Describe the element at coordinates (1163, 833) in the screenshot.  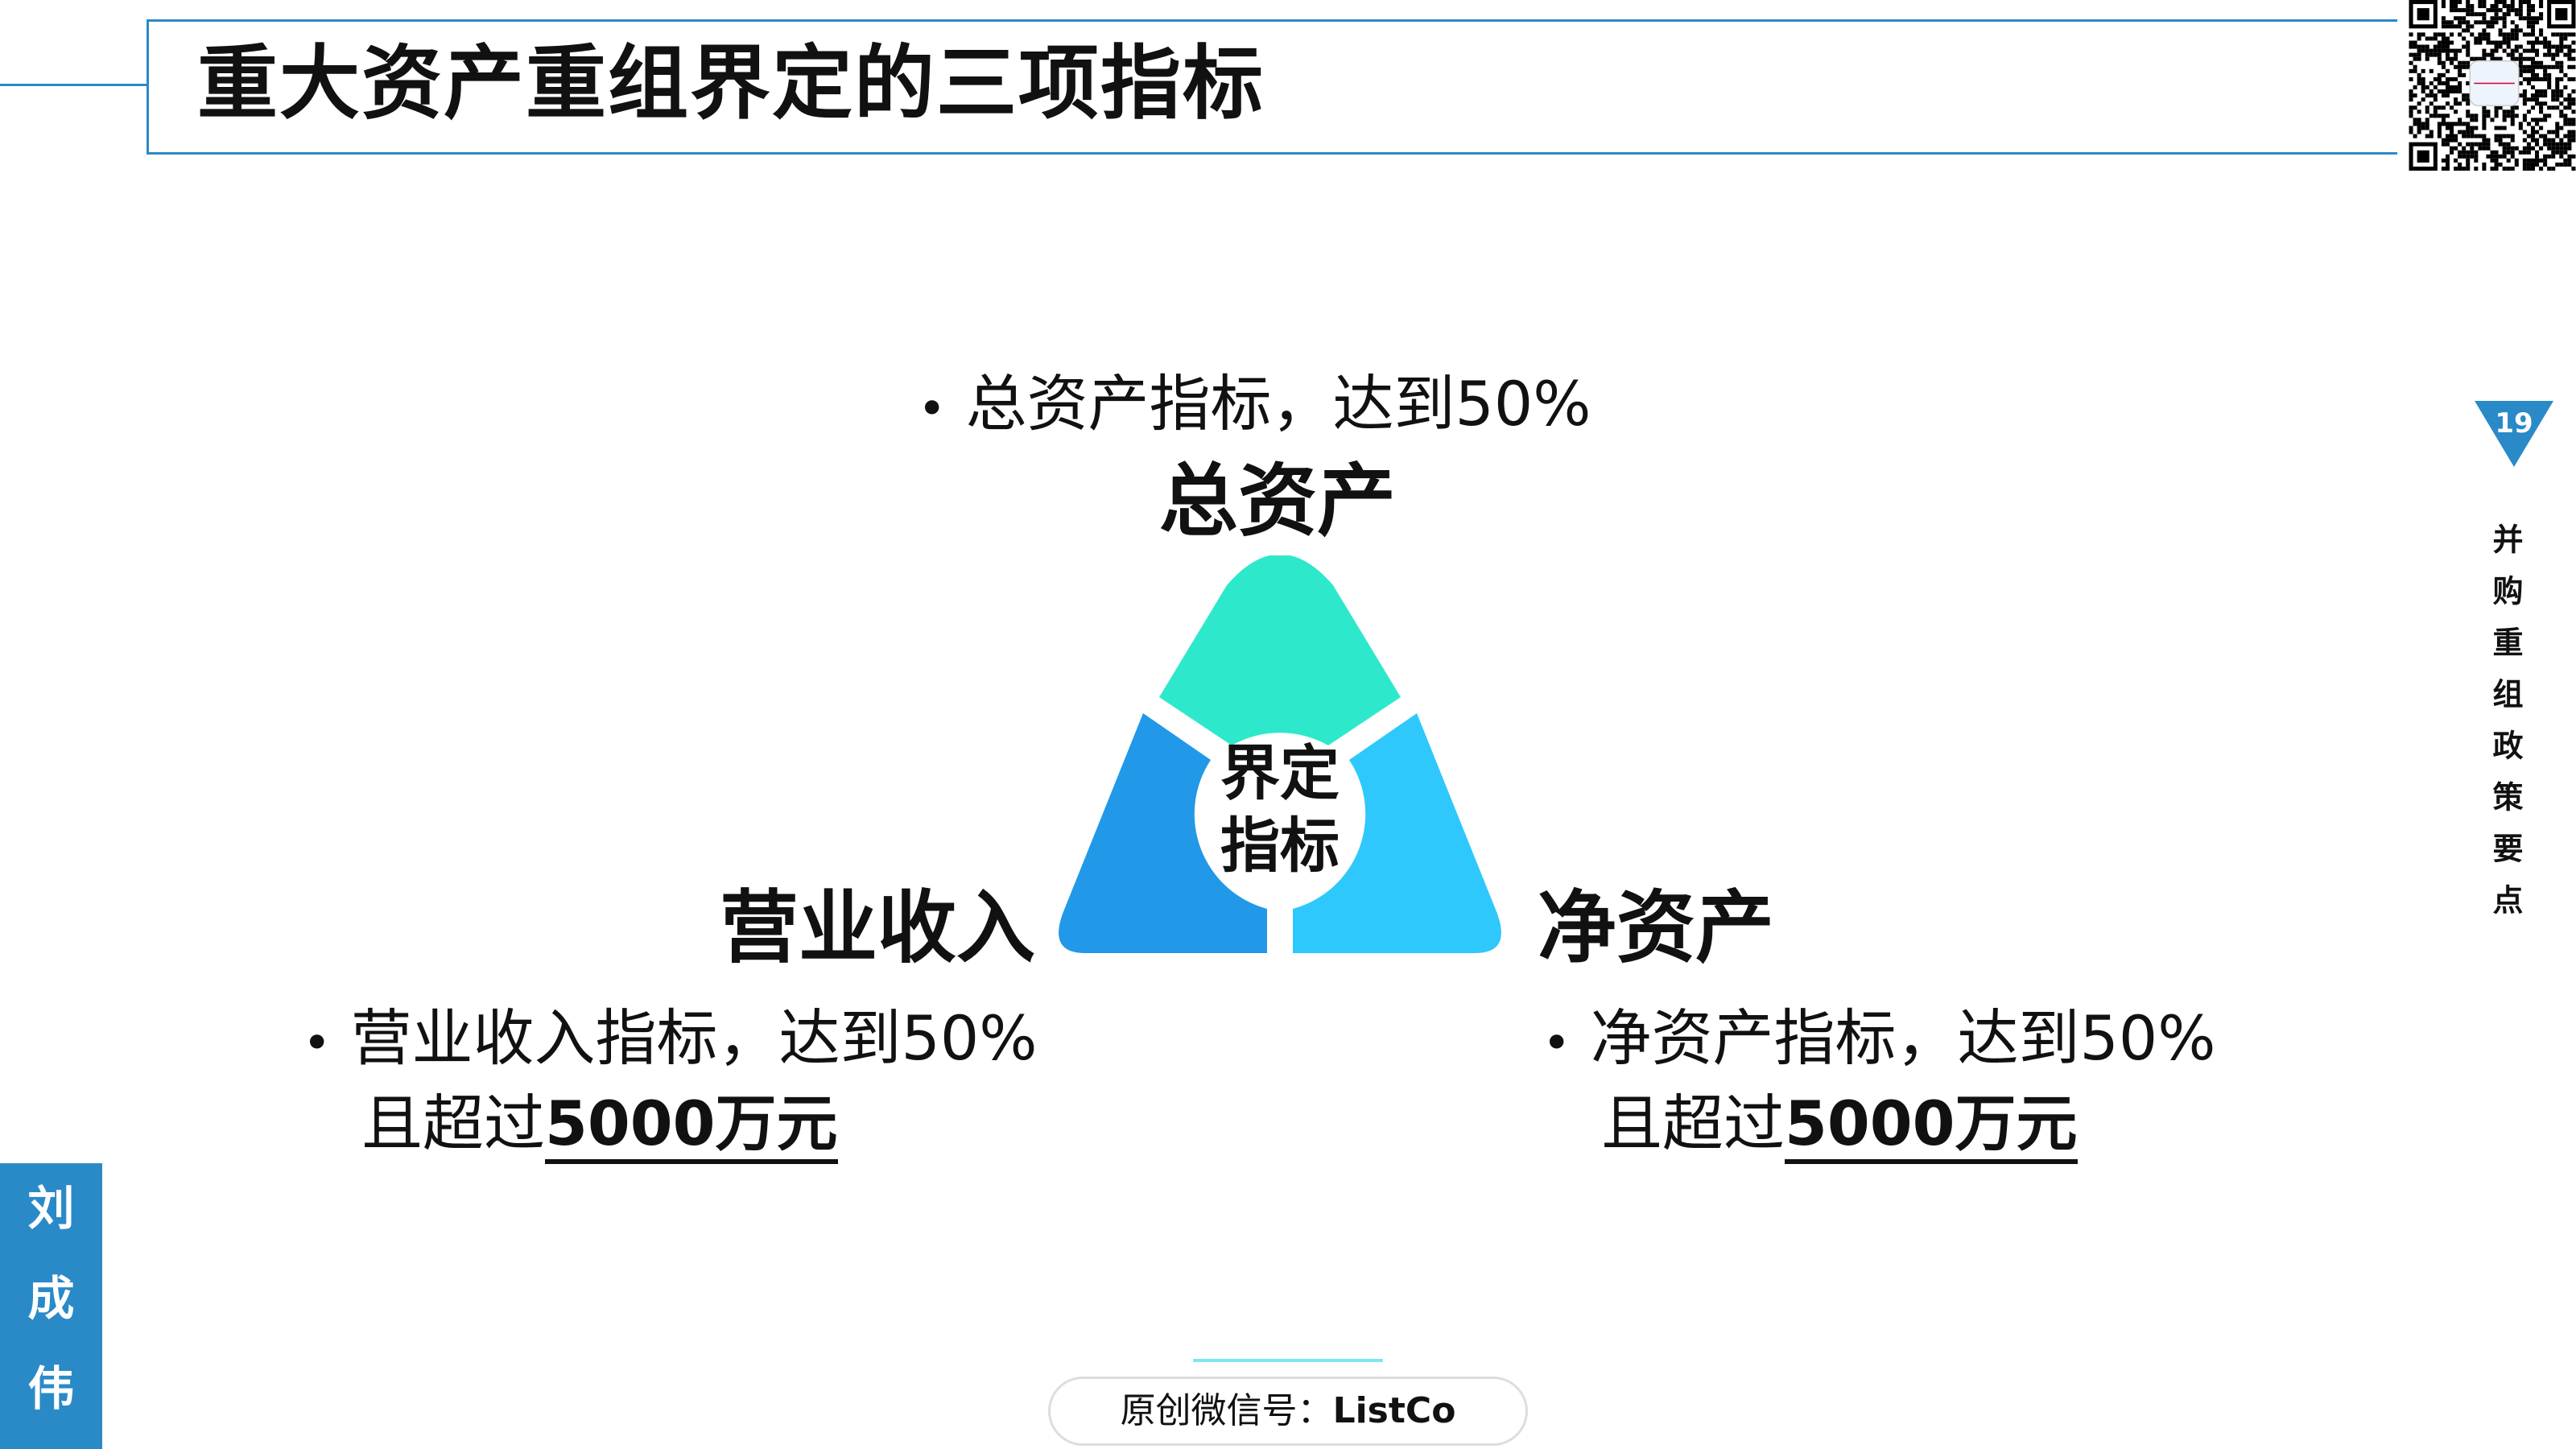
I see `segment-revenue` at that location.